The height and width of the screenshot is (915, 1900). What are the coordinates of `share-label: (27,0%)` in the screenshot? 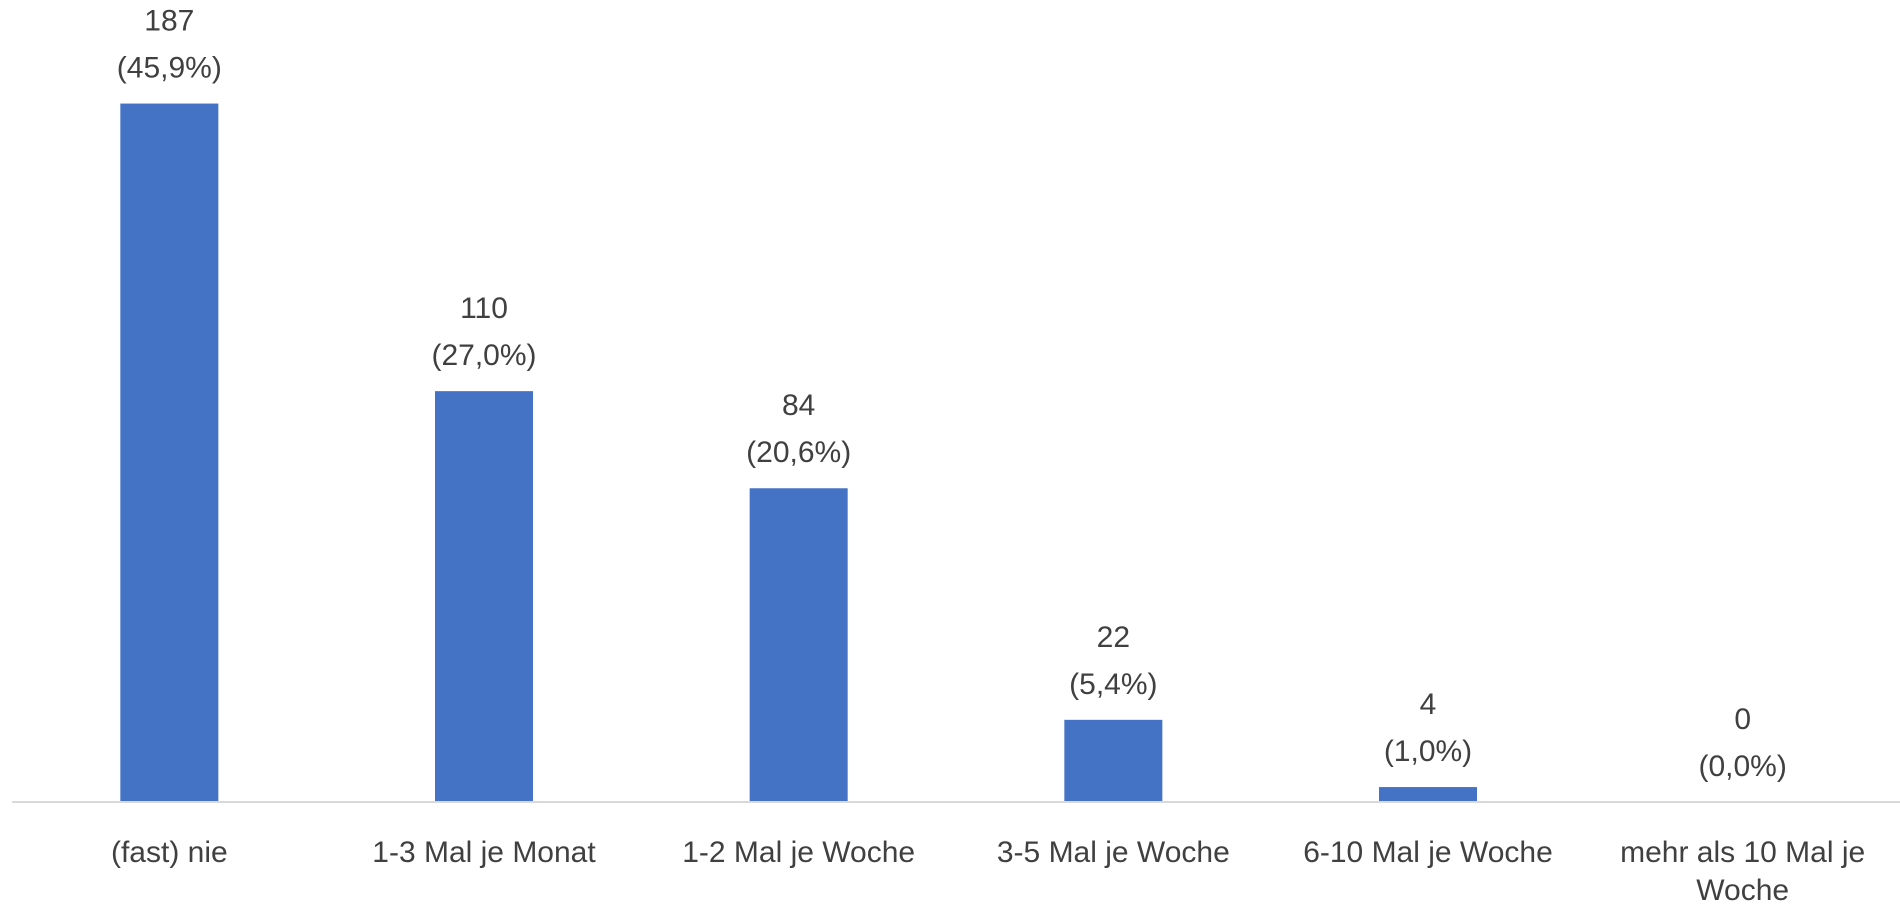 It's located at (483, 355).